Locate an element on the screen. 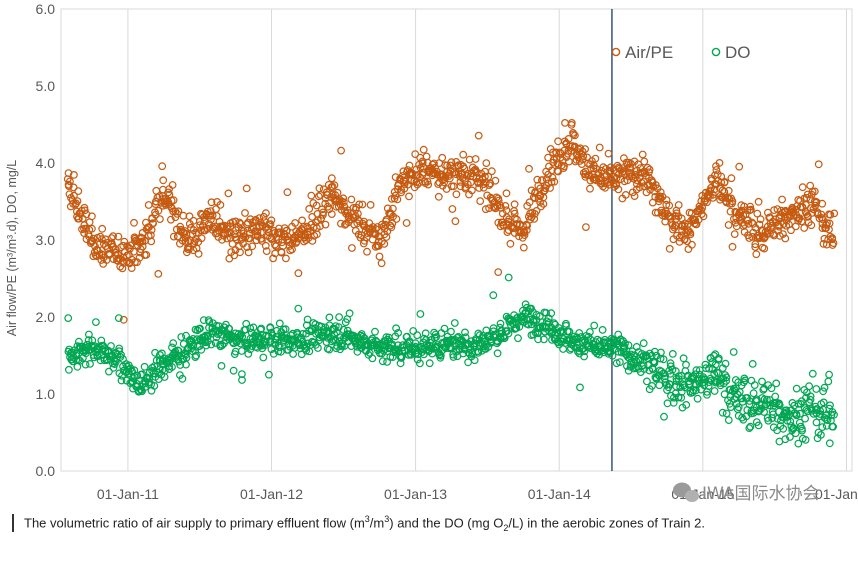 This screenshot has width=858, height=564. y-tick-labels: 0.0 1.0 2.0 3.0 4.0 5.0 6.0 is located at coordinates (46, 240).